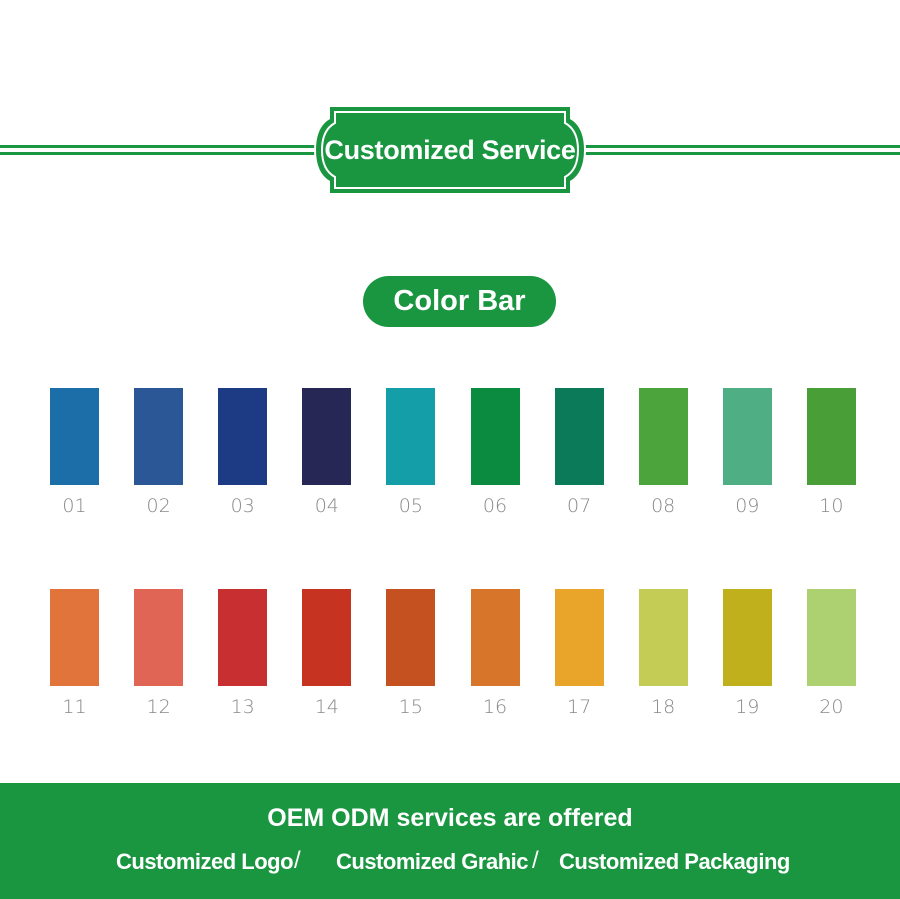 The height and width of the screenshot is (899, 900). I want to click on color-swatch: 06, so click(495, 452).